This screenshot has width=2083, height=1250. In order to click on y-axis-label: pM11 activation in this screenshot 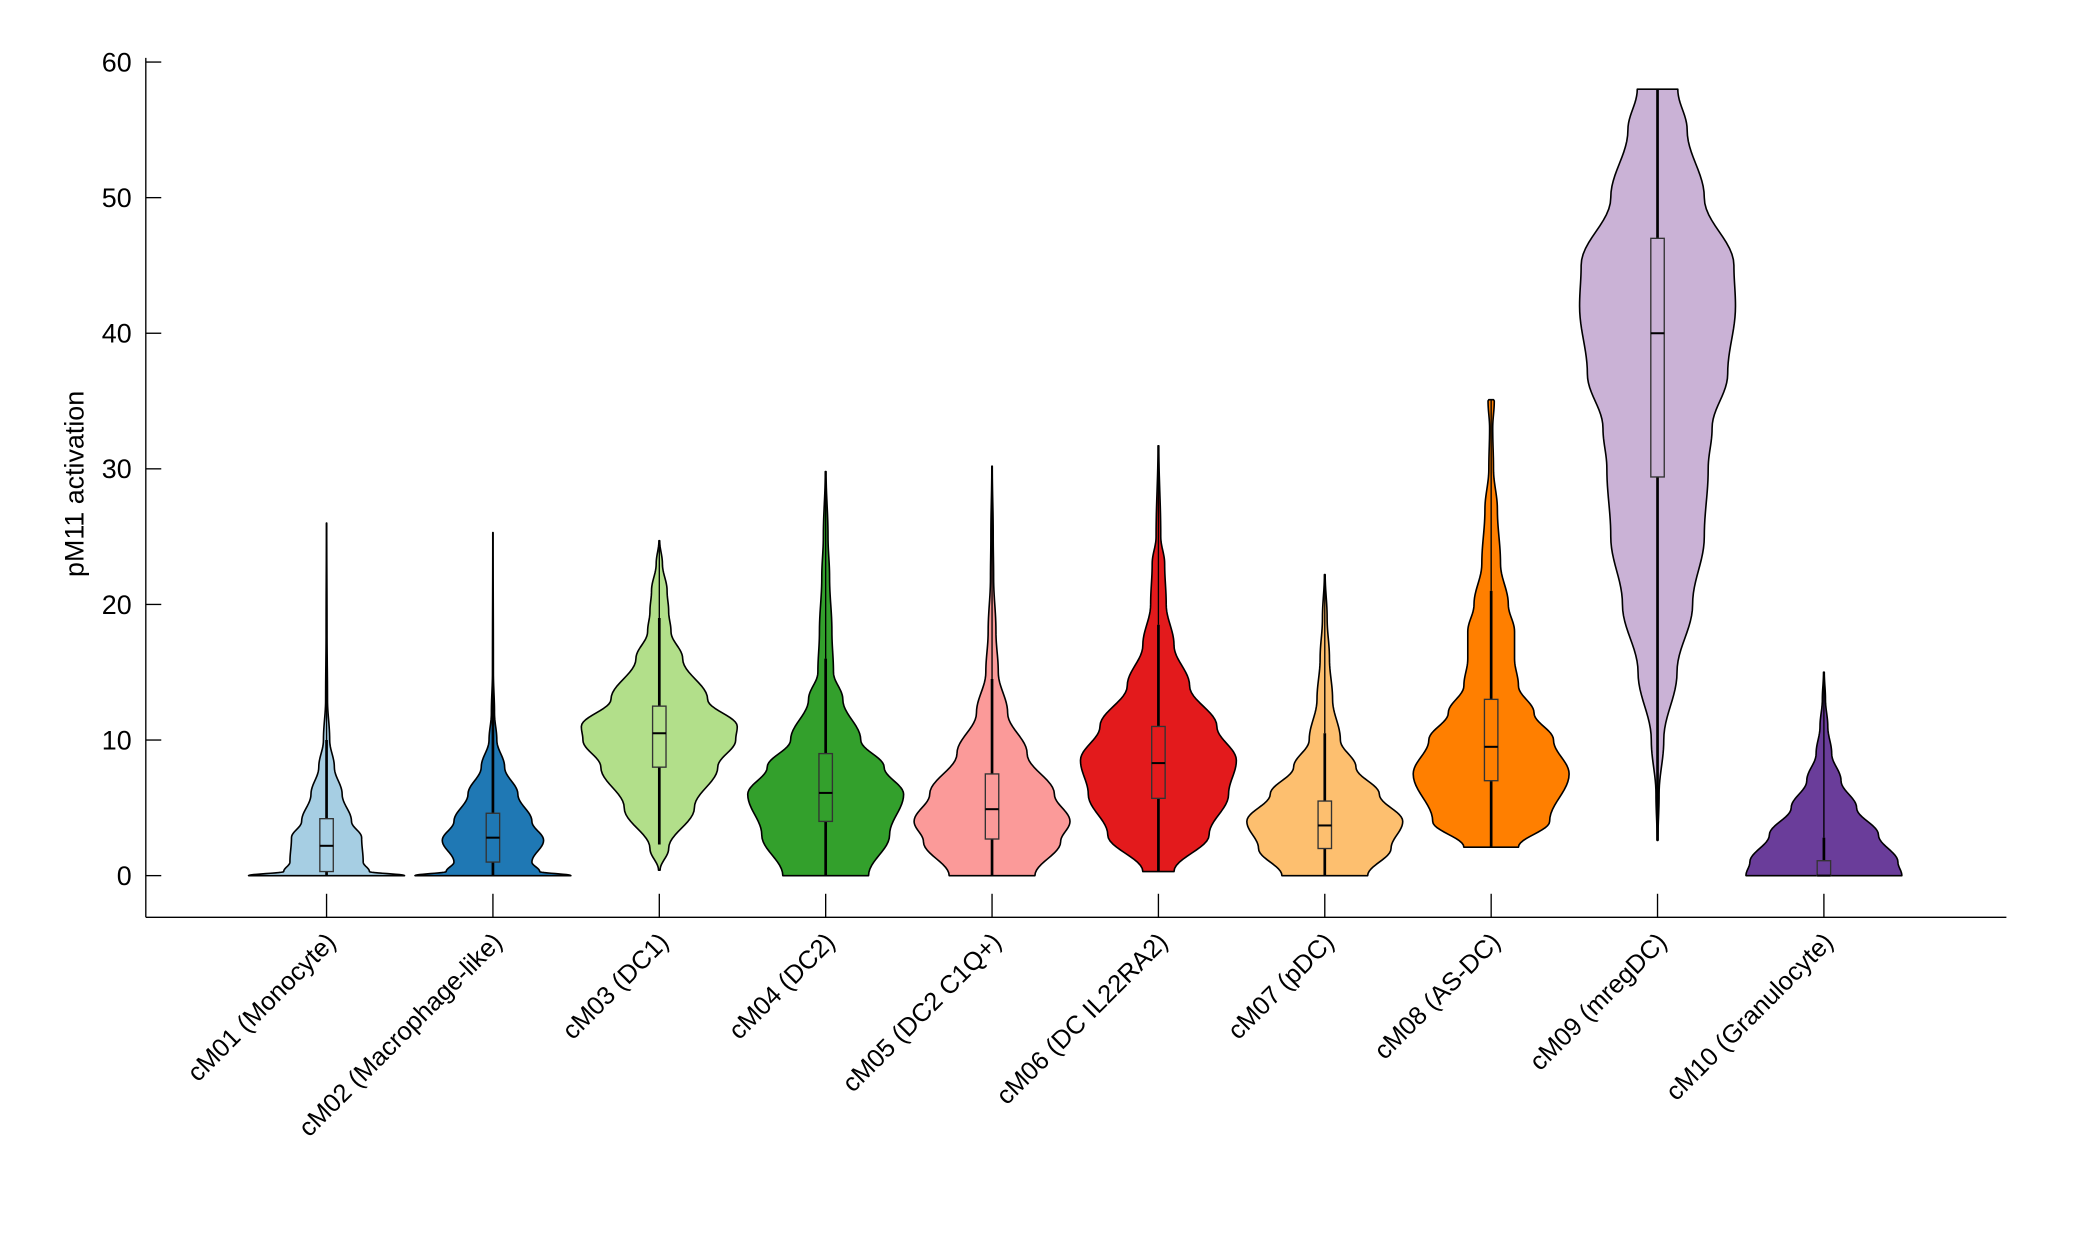, I will do `click(74, 484)`.